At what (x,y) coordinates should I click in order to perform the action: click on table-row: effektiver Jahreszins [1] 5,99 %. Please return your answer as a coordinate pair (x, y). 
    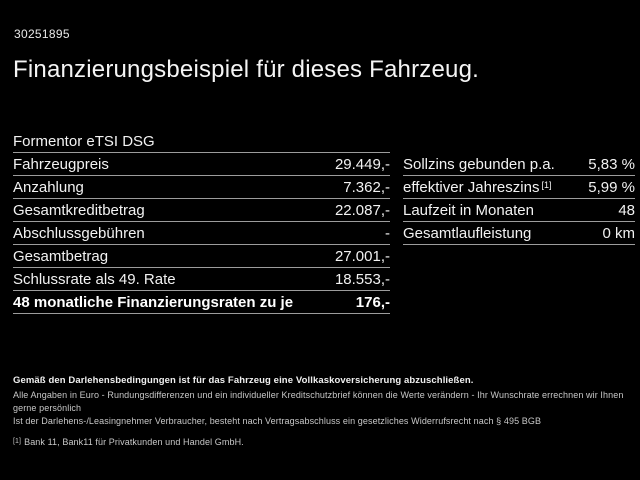
    Looking at the image, I should click on (519, 187).